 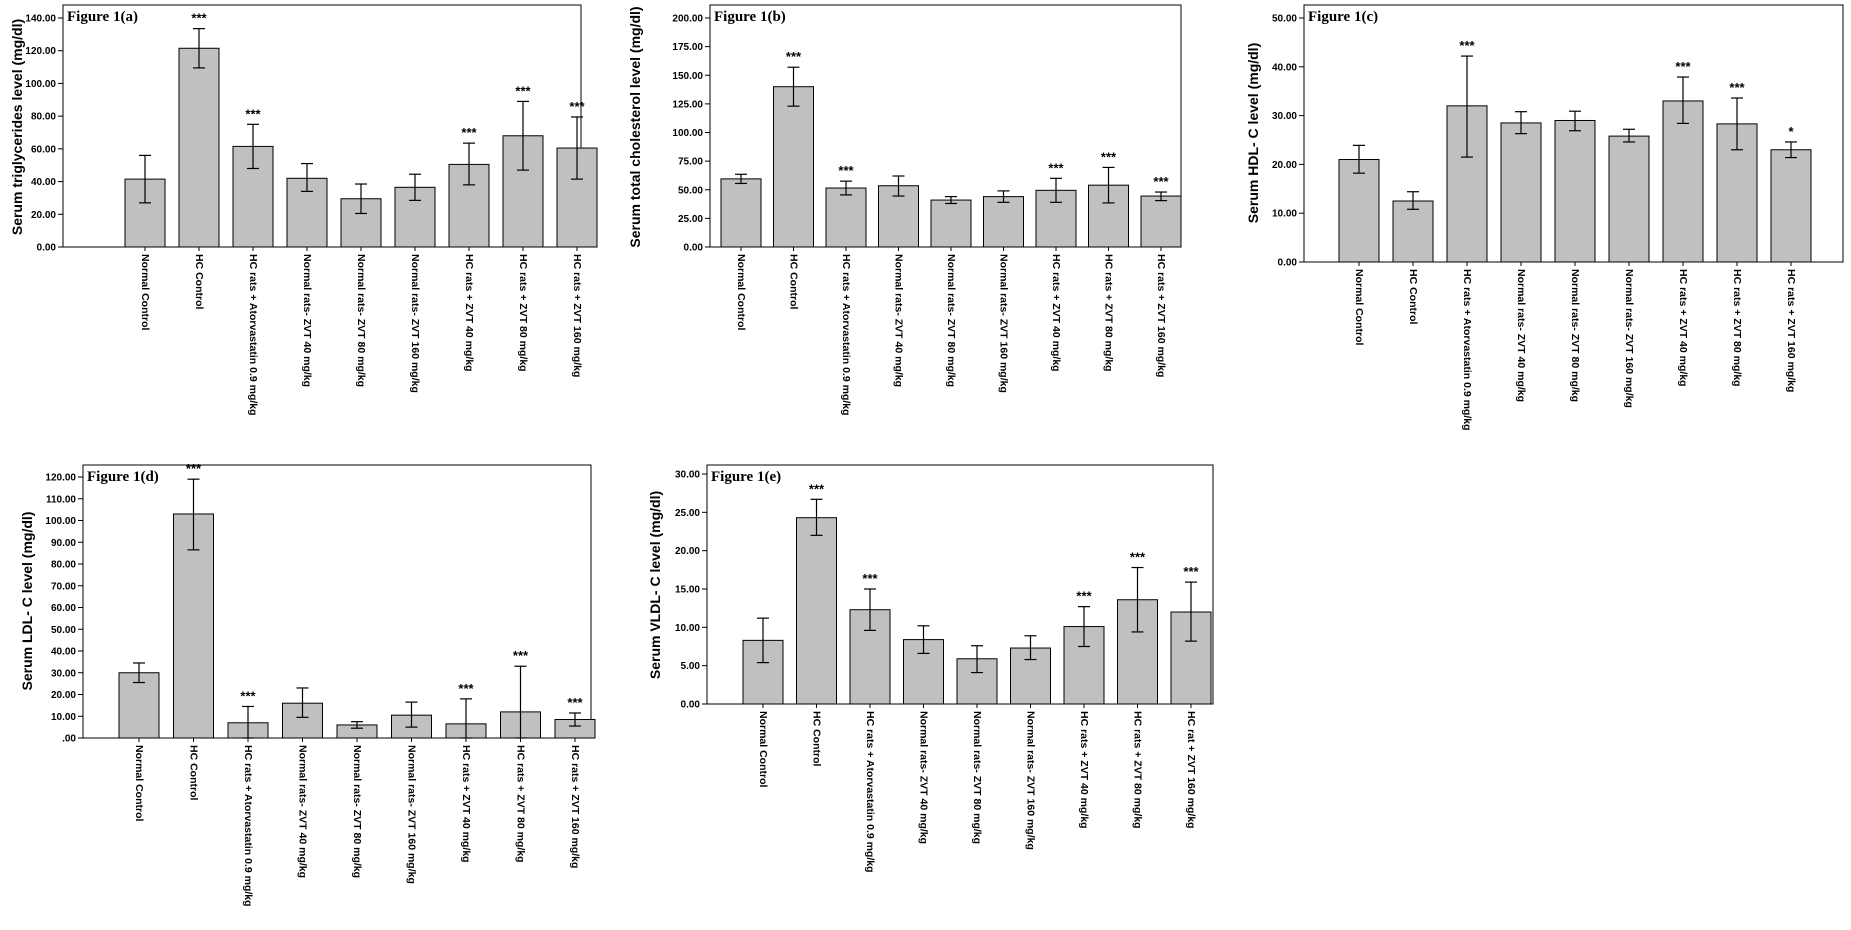 I want to click on y-axis-label: Serum VLDL- C level (mg/dl), so click(x=655, y=585).